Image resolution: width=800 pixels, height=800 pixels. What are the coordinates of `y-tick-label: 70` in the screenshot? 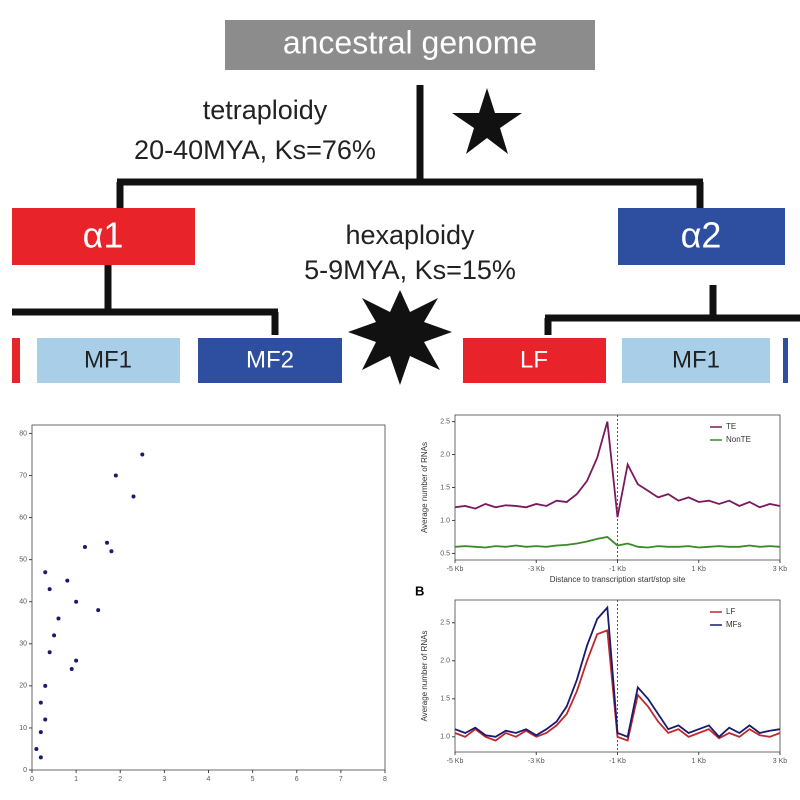 It's located at (23, 475).